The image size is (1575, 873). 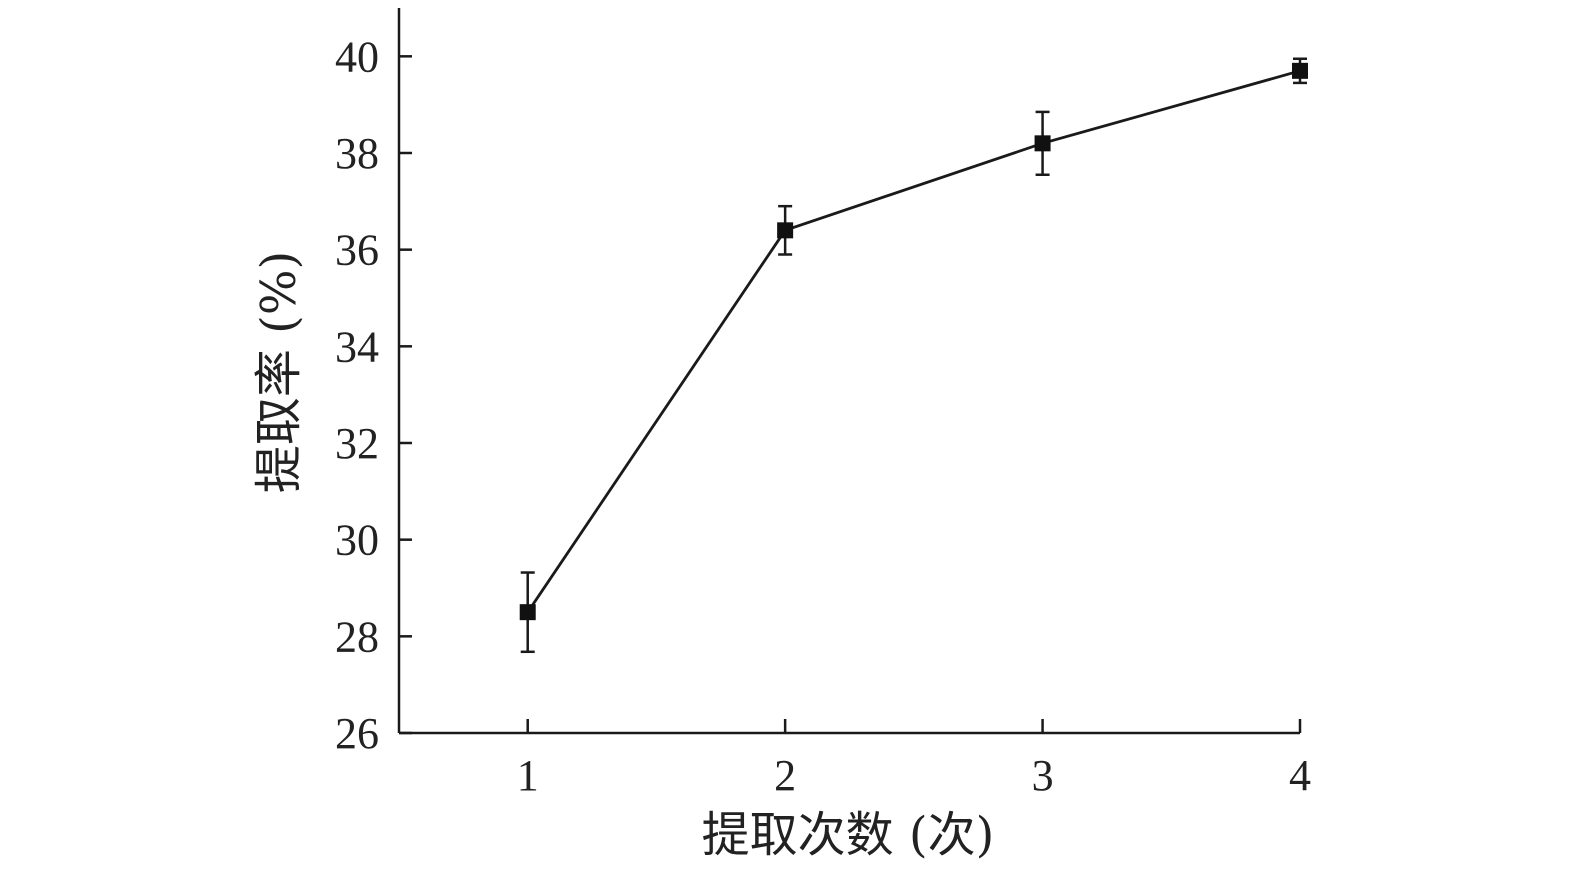 What do you see at coordinates (848, 835) in the screenshot?
I see `x-axis-title: 提取次数 (次)` at bounding box center [848, 835].